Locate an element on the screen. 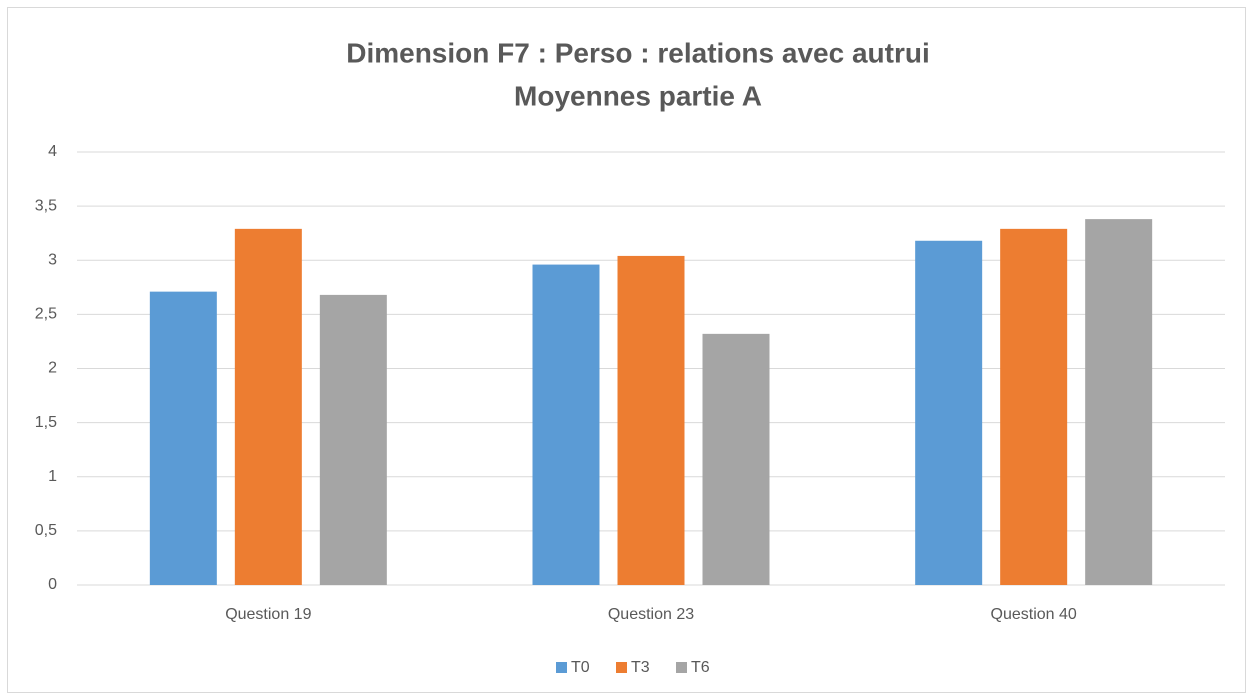  y-tick-label: 2 is located at coordinates (52, 368).